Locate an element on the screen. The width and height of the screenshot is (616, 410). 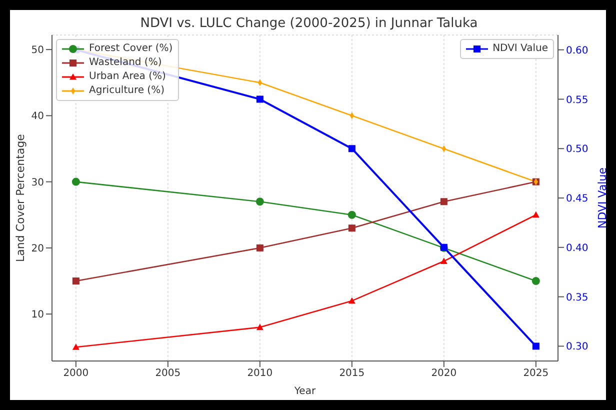
x-tick-label: 2000 is located at coordinates (76, 374).